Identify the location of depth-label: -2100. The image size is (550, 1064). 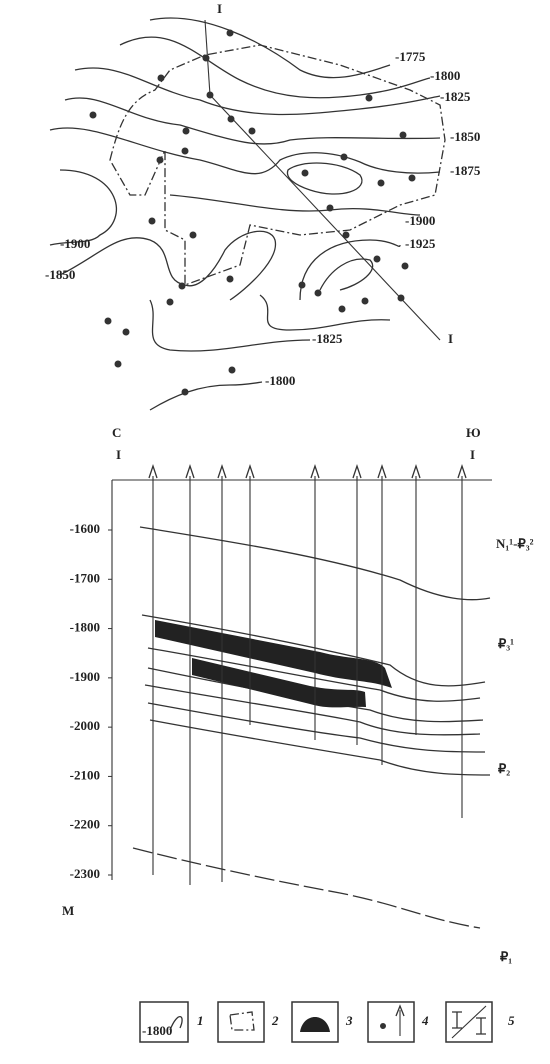
(85, 774).